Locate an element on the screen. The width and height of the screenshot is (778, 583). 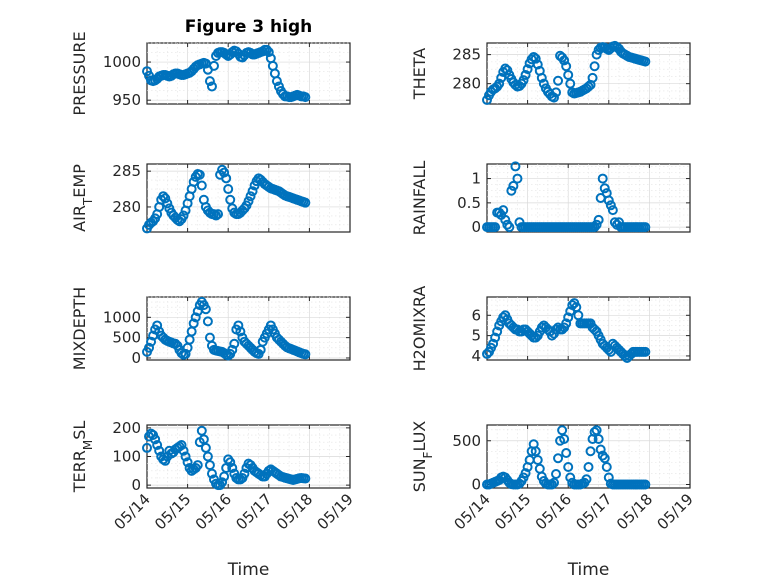
y-tick-label: 285 is located at coordinates (466, 55).